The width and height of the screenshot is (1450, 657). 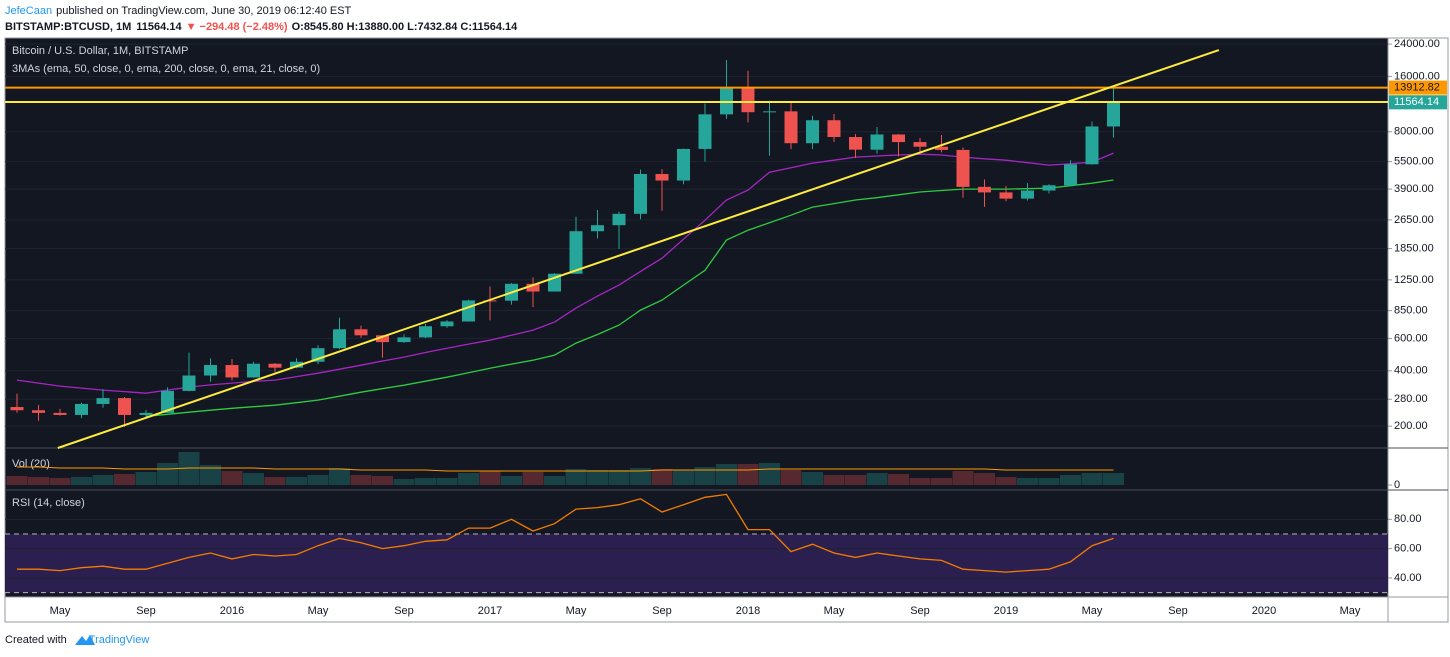 What do you see at coordinates (1408, 578) in the screenshot?
I see `y-tick-label: 40.00` at bounding box center [1408, 578].